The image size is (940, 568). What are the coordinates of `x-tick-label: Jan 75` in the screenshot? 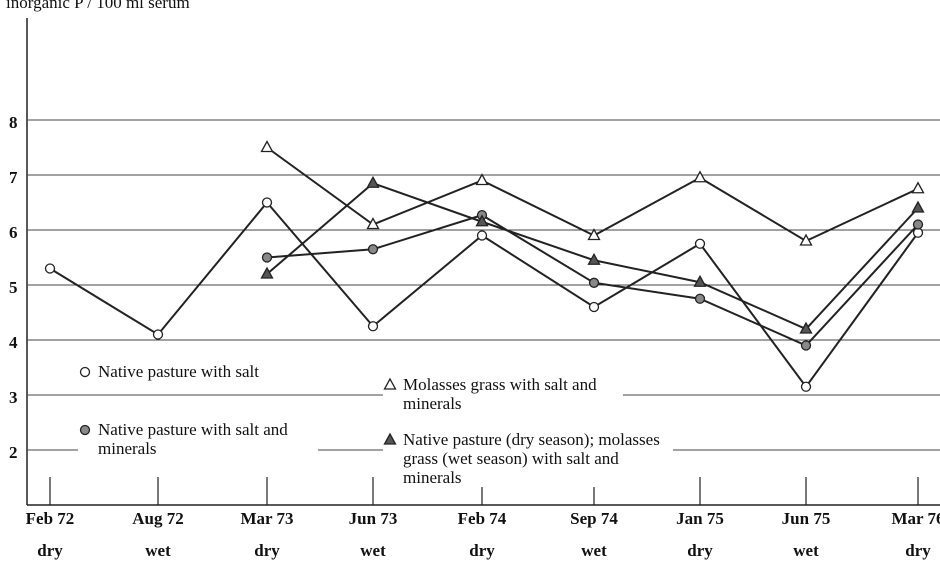 It's located at (700, 518).